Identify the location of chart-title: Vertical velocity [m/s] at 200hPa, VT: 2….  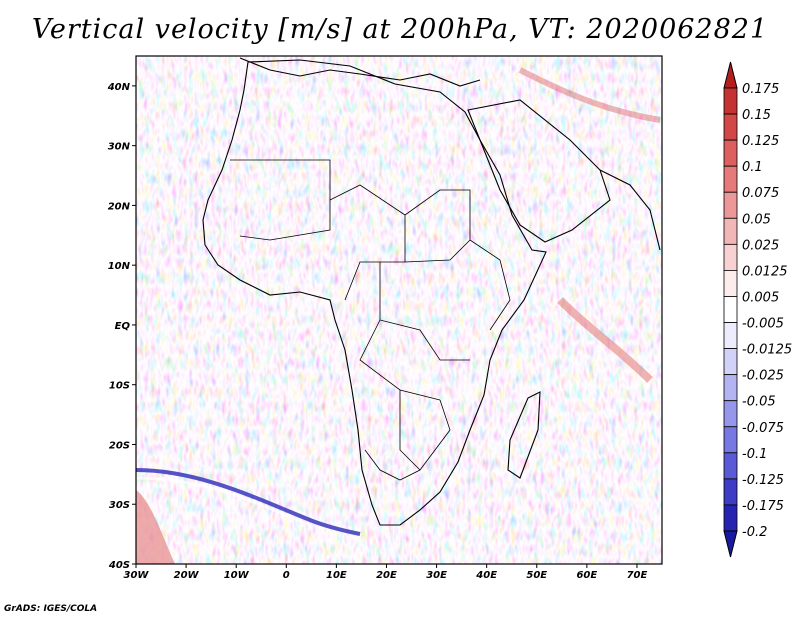
(400, 29).